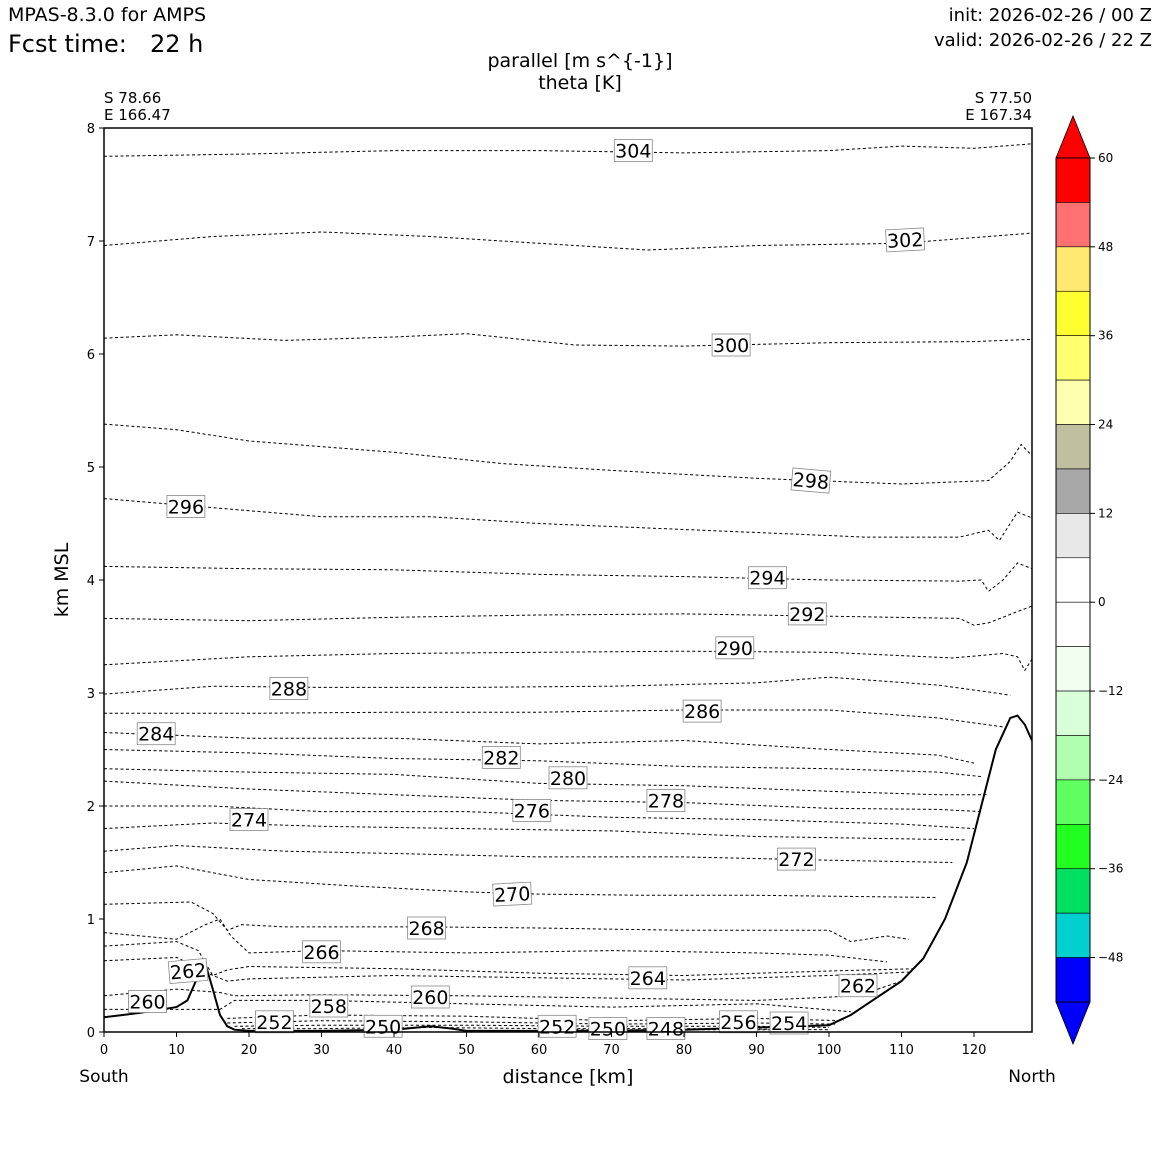 This screenshot has height=1160, width=1160. Describe the element at coordinates (177, 44) in the screenshot. I see `forecast-time-value: 22 h` at that location.